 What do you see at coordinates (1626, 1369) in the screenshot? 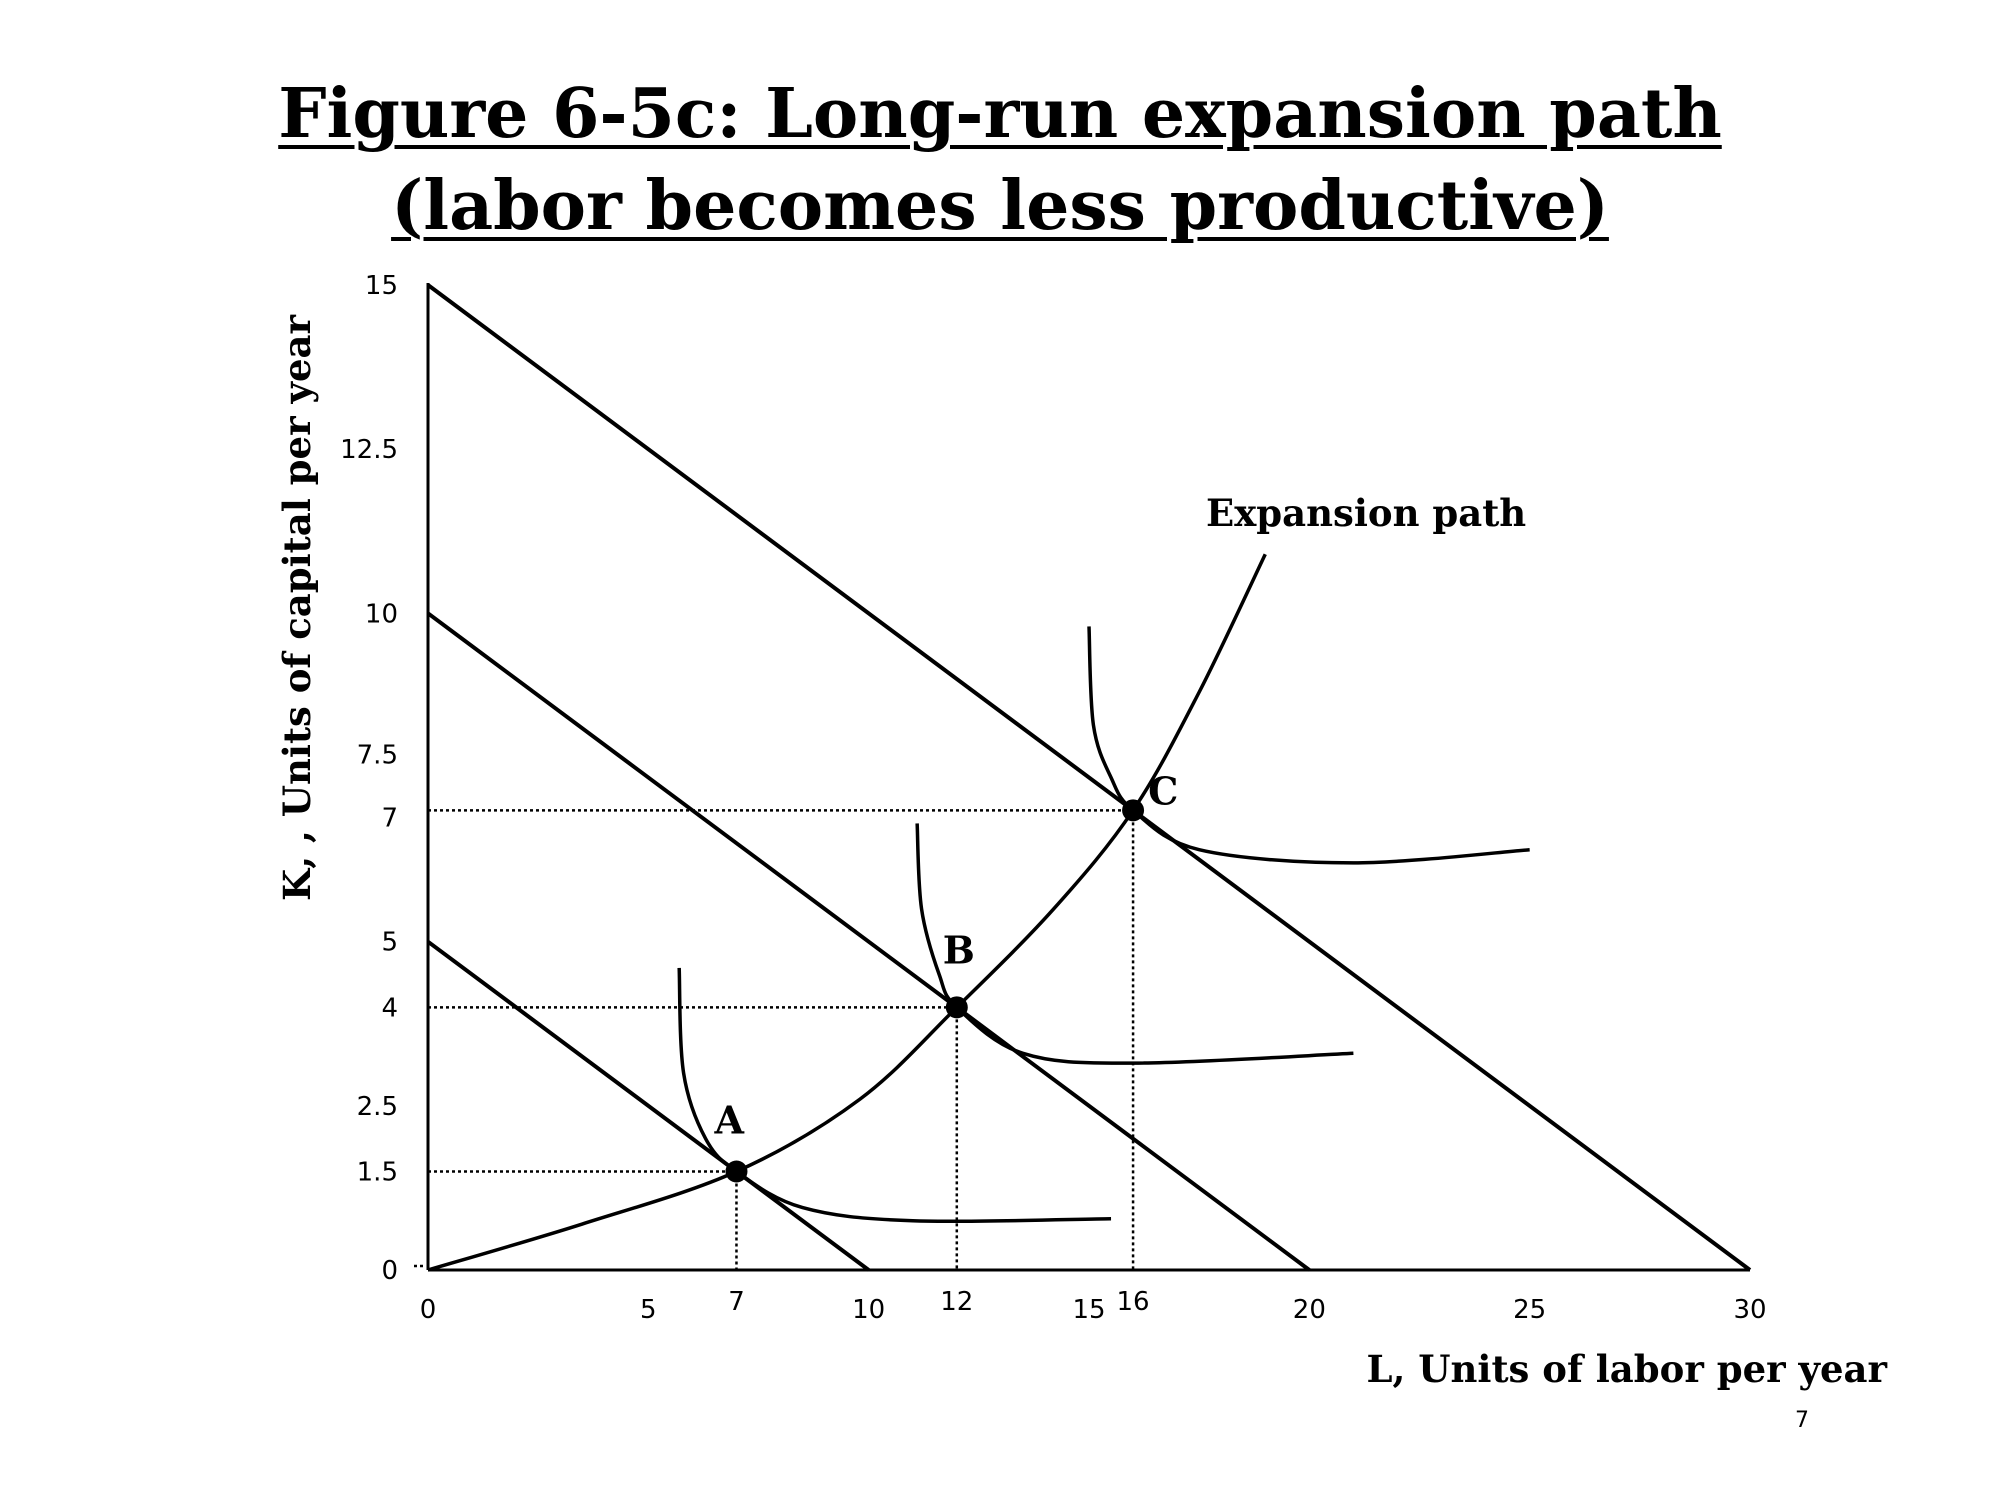
I see `x-axis-label: L, Units of labor per year` at bounding box center [1626, 1369].